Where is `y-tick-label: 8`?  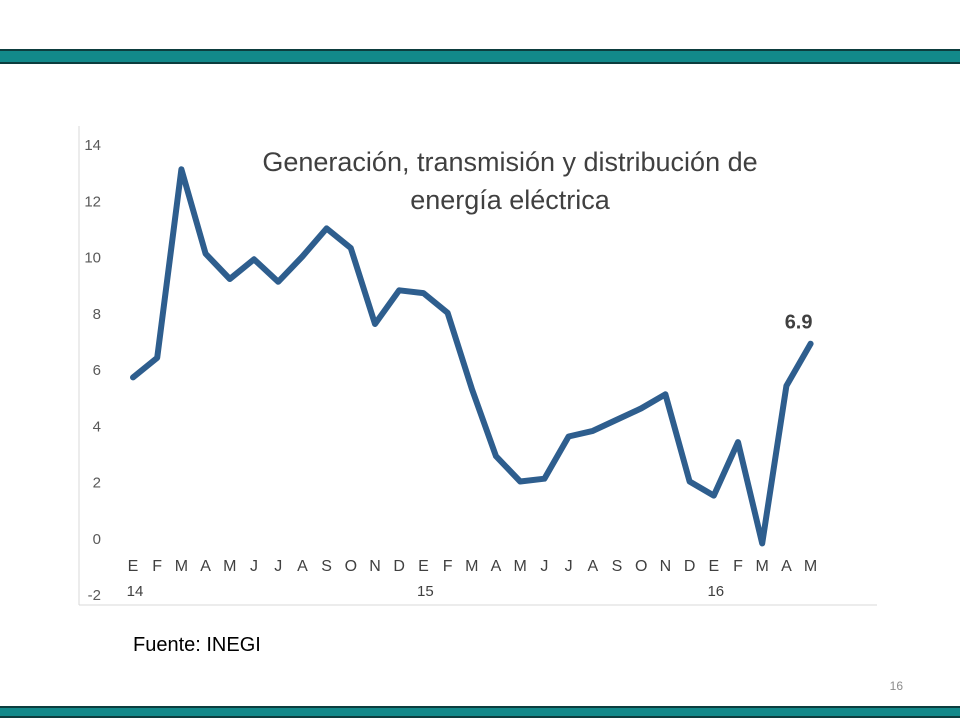
y-tick-label: 8 is located at coordinates (97, 314).